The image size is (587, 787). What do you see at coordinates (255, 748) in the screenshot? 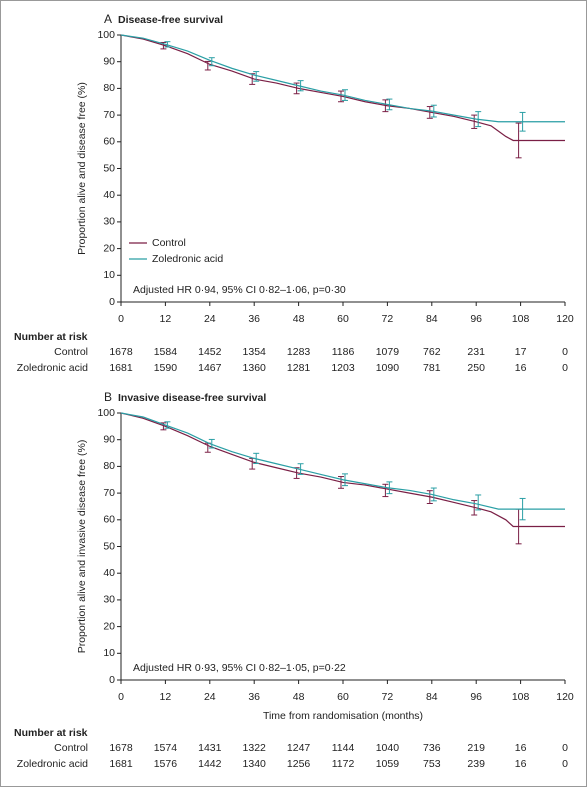
I see `risk-count: 1322` at bounding box center [255, 748].